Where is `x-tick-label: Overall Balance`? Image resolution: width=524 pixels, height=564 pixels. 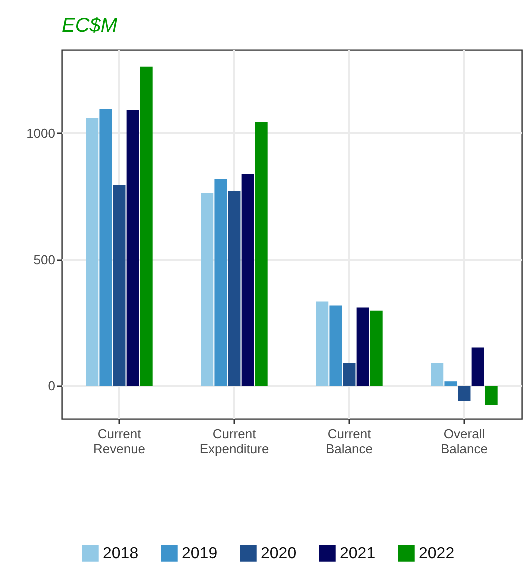
x-tick-label: Overall Balance is located at coordinates (464, 441).